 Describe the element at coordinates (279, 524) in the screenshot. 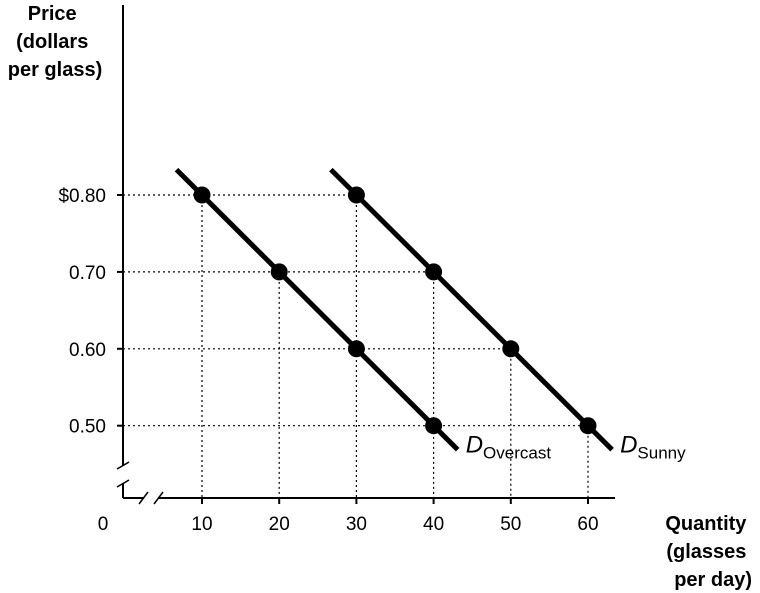

I see `x-tick-label-1: 20` at that location.